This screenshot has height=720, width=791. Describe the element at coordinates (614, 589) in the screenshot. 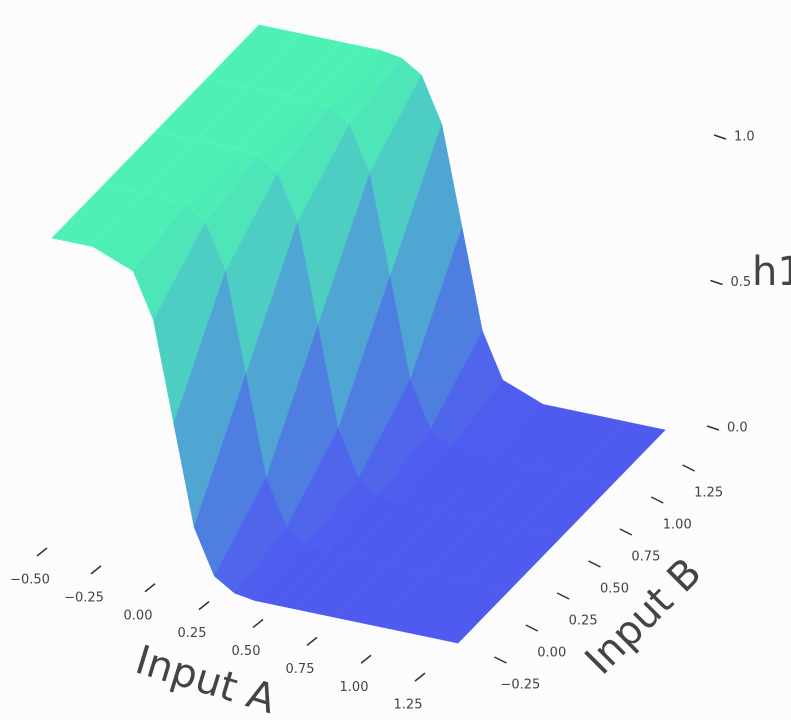

I see `y-tick-label: 0.50` at that location.